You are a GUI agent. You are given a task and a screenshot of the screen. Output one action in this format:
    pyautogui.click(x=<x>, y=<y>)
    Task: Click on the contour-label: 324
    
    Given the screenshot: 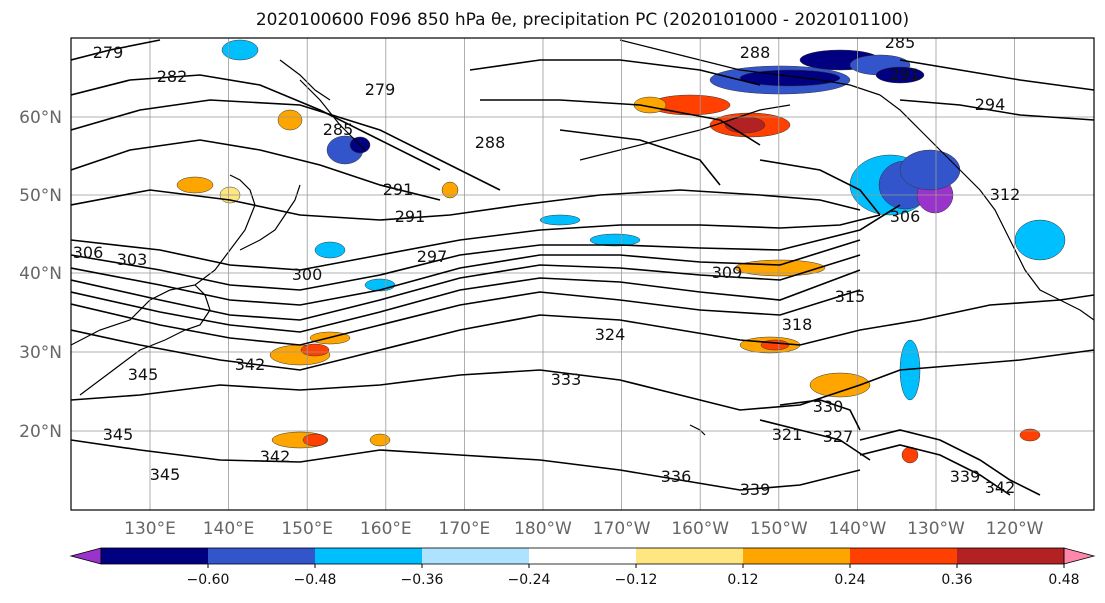 What is the action you would take?
    pyautogui.click(x=610, y=334)
    